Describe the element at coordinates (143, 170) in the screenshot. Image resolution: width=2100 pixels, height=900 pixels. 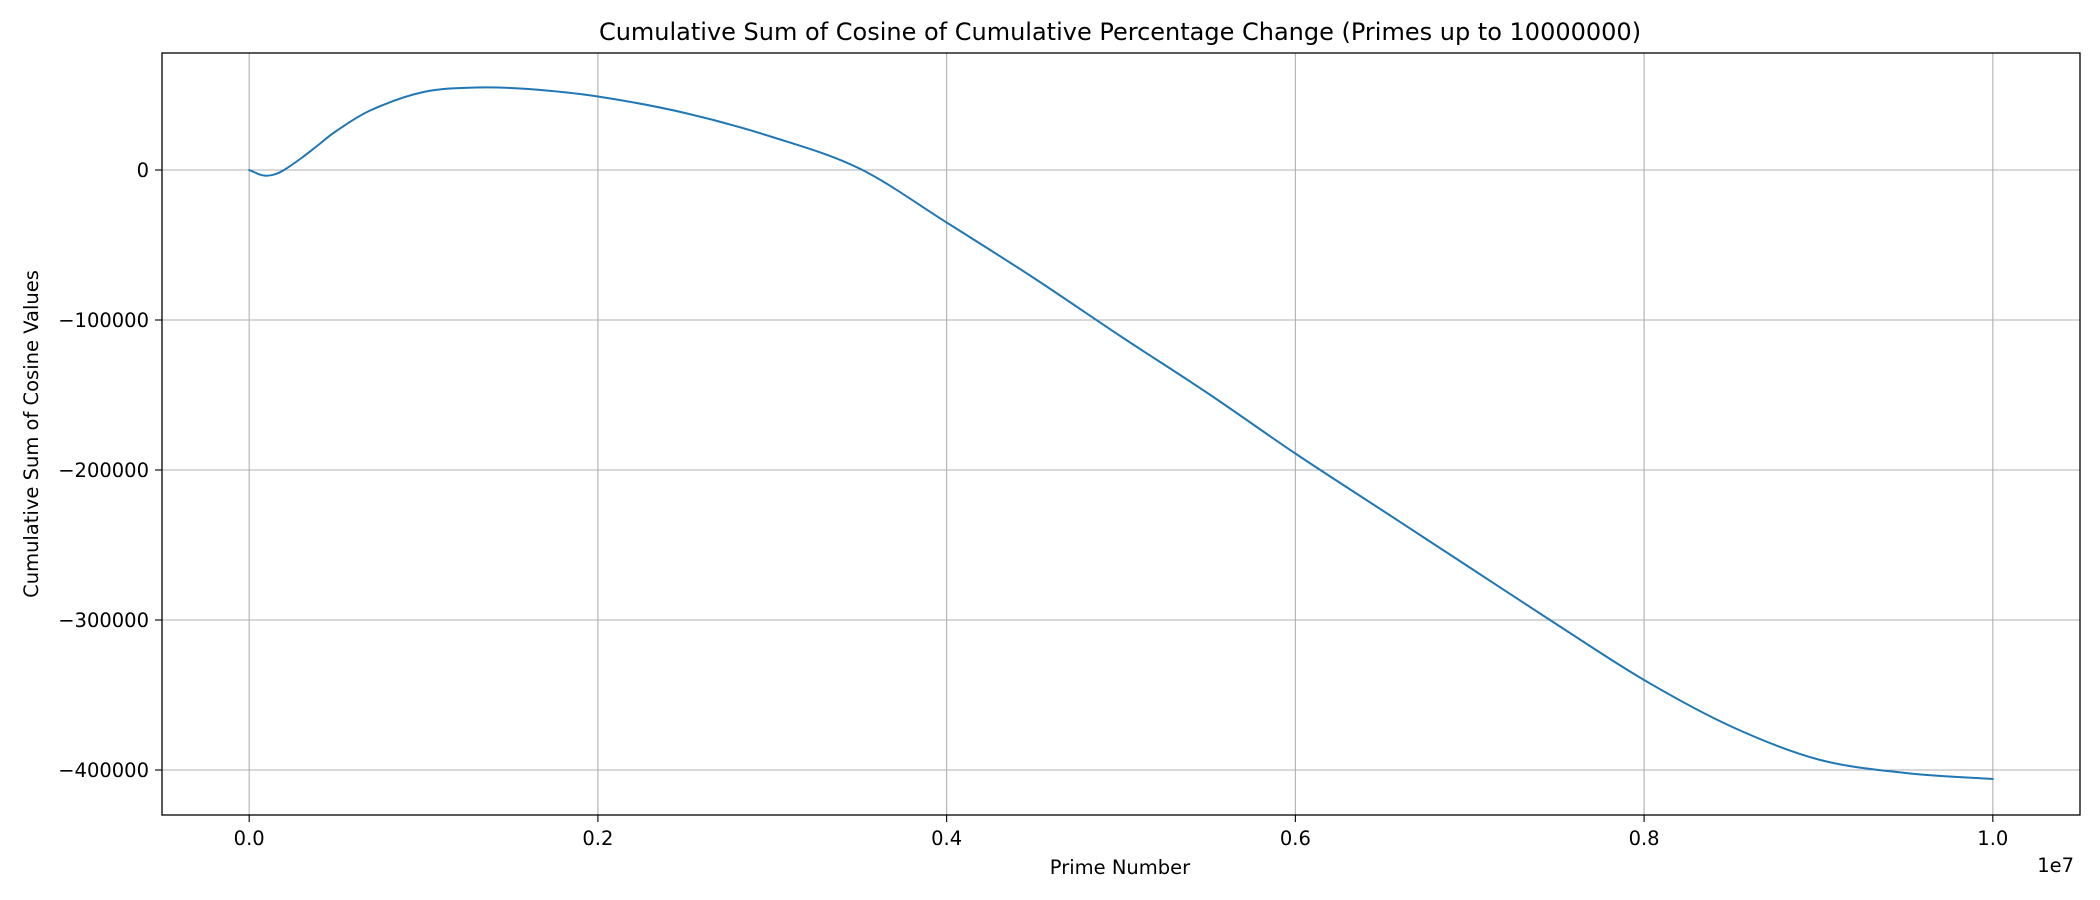
I see `y-tick-label: 0` at that location.